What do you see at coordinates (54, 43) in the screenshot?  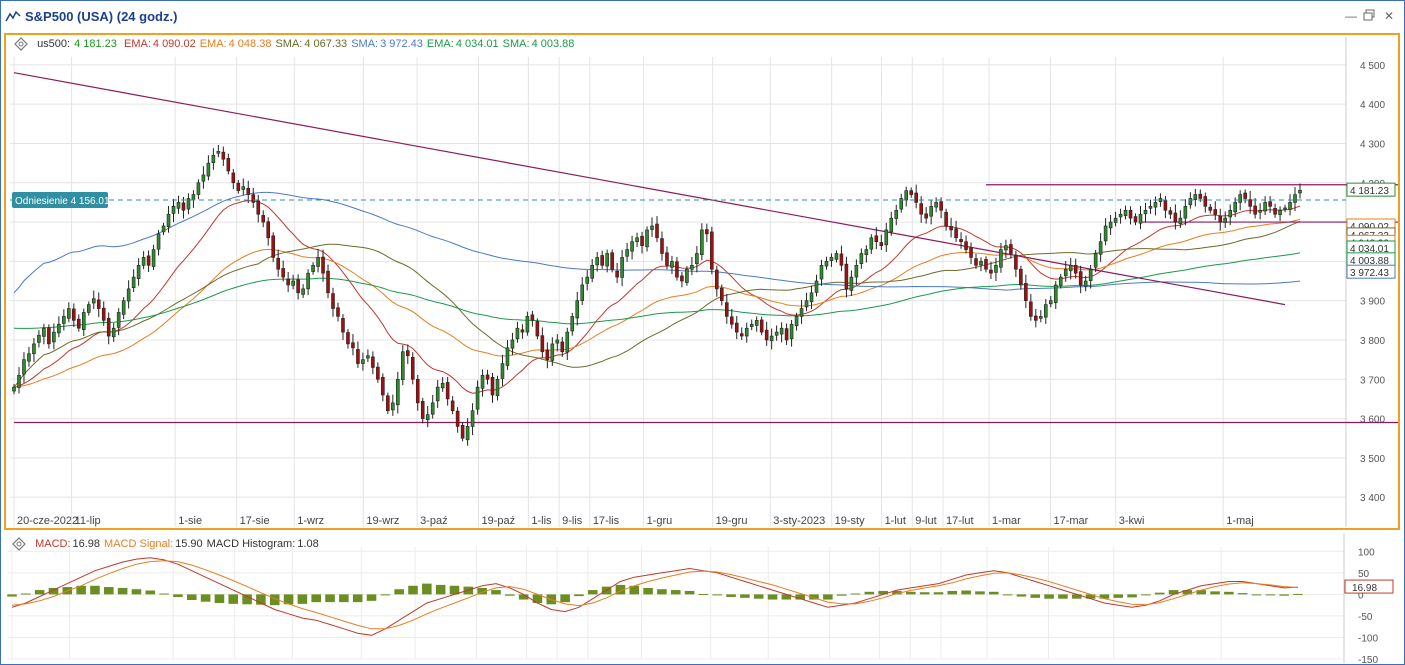 I see `legend-symbol: us500:` at bounding box center [54, 43].